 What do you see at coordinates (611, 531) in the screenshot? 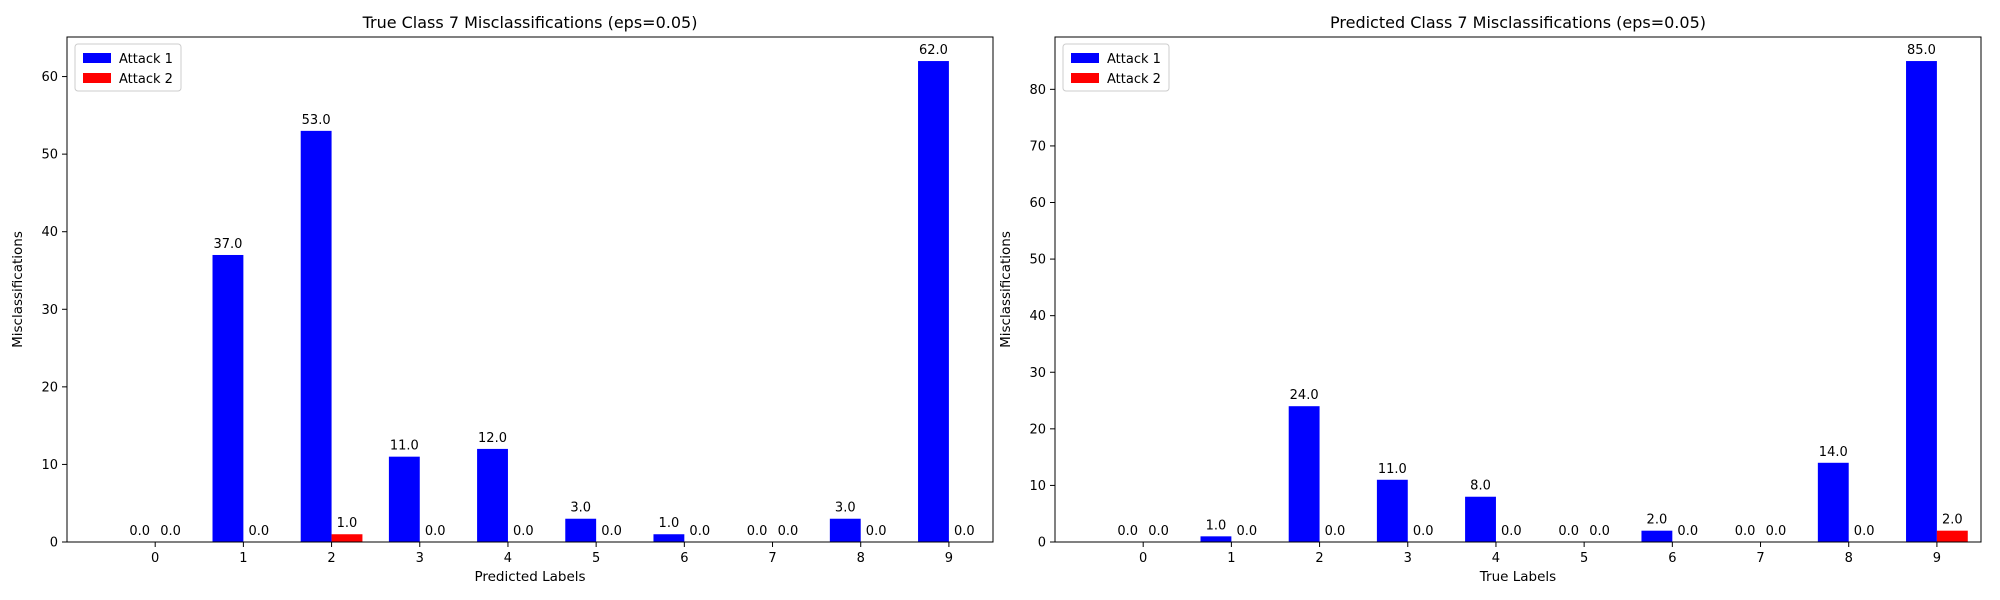
I see `value-label-series-2-cat-5: 0.0` at bounding box center [611, 531].